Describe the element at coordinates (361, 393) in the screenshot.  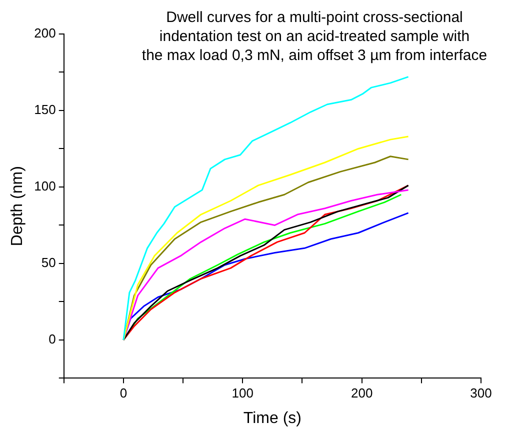
I see `x-tick-label: 200` at that location.